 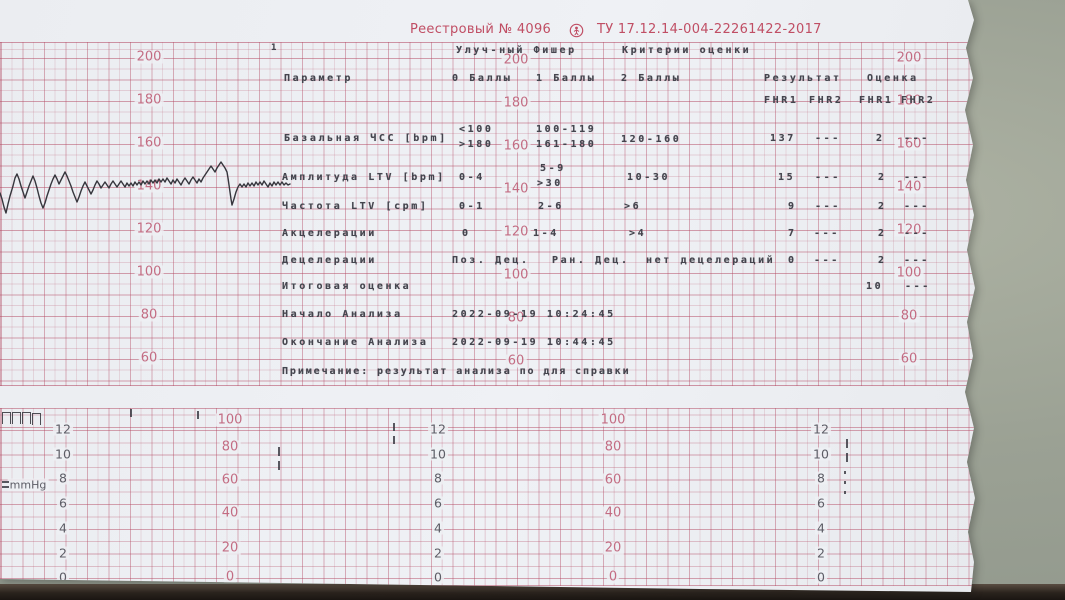 I want to click on accel-score1: 1-4, so click(x=546, y=233).